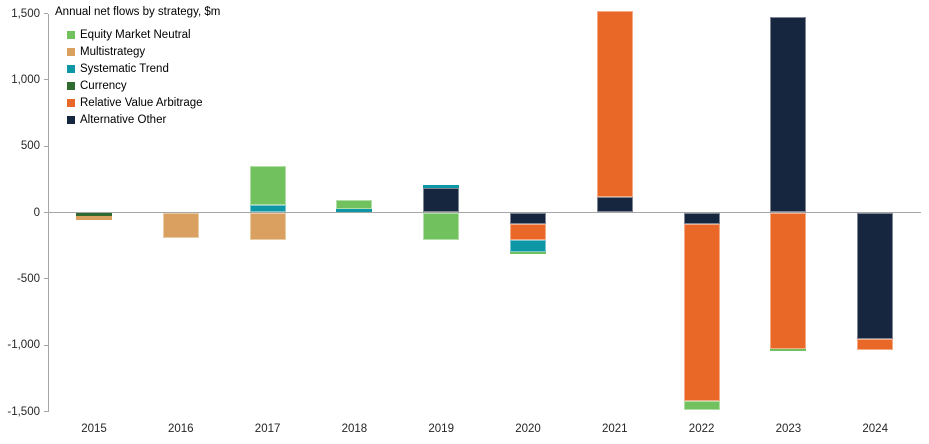  I want to click on bar-segment-2015-multistrategy, so click(94, 218).